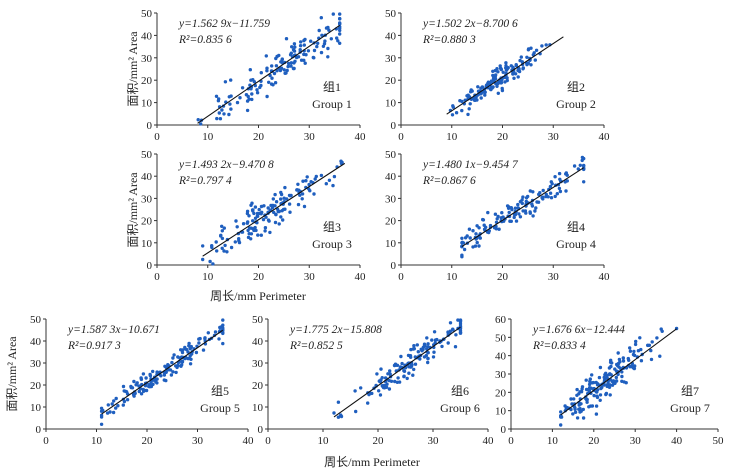 This screenshot has width=745, height=471. I want to click on group-label-en: Group 6, so click(460, 408).